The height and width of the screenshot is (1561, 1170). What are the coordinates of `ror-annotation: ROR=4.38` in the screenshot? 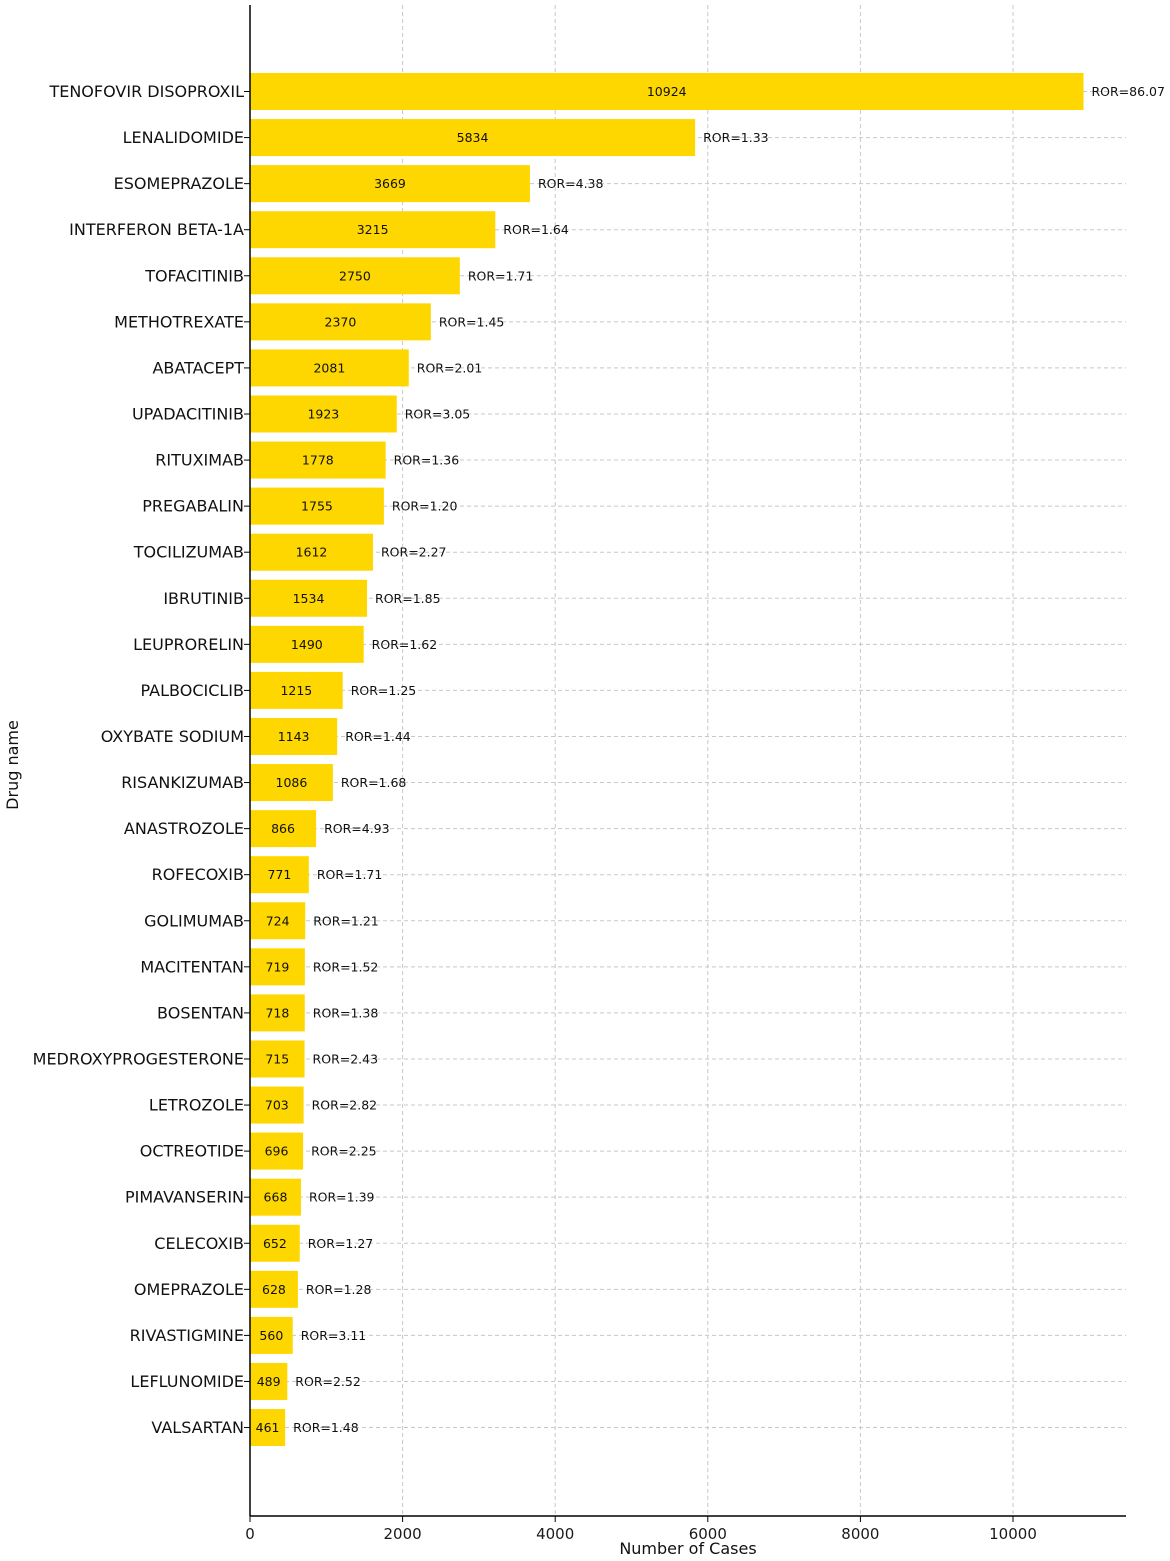 It's located at (571, 183).